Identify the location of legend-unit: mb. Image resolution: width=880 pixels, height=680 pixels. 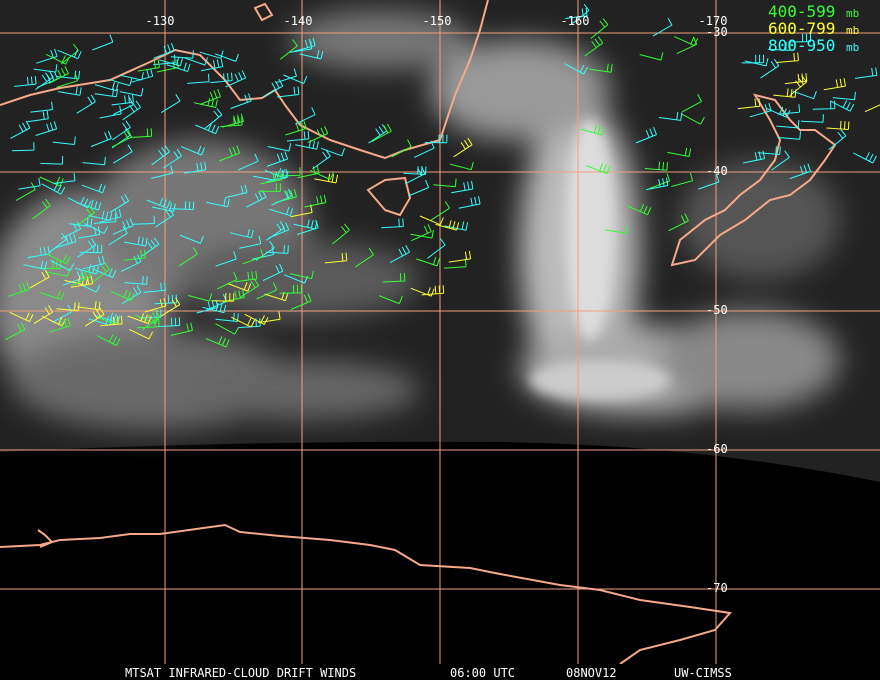
(852, 47).